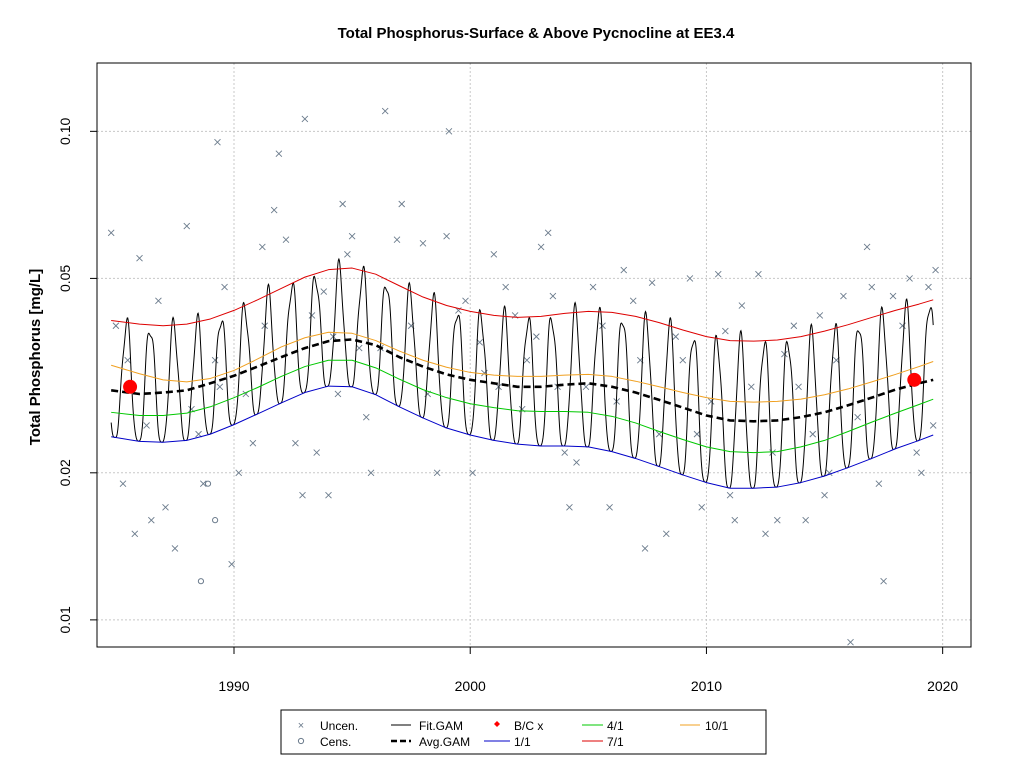 The height and width of the screenshot is (768, 1024). What do you see at coordinates (215, 520) in the screenshot?
I see `censored-point` at bounding box center [215, 520].